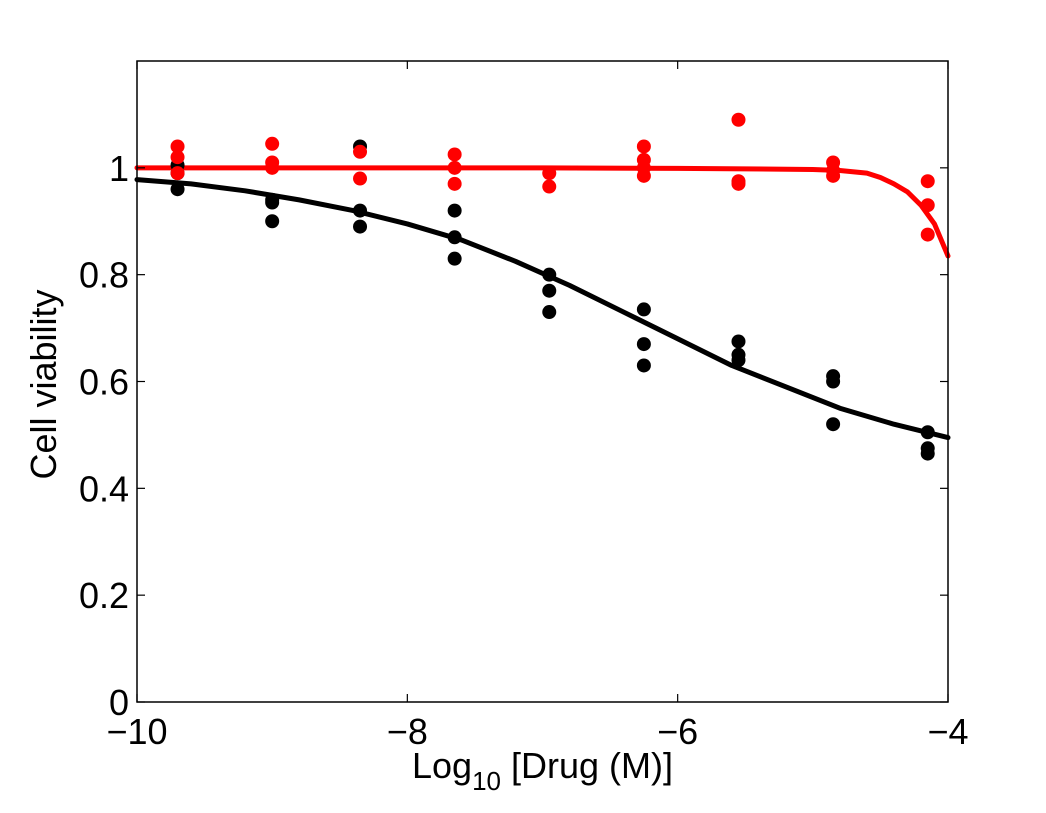 The height and width of the screenshot is (813, 1046). I want to click on x-axis-label-suffix: [Drug (M)], so click(587, 765).